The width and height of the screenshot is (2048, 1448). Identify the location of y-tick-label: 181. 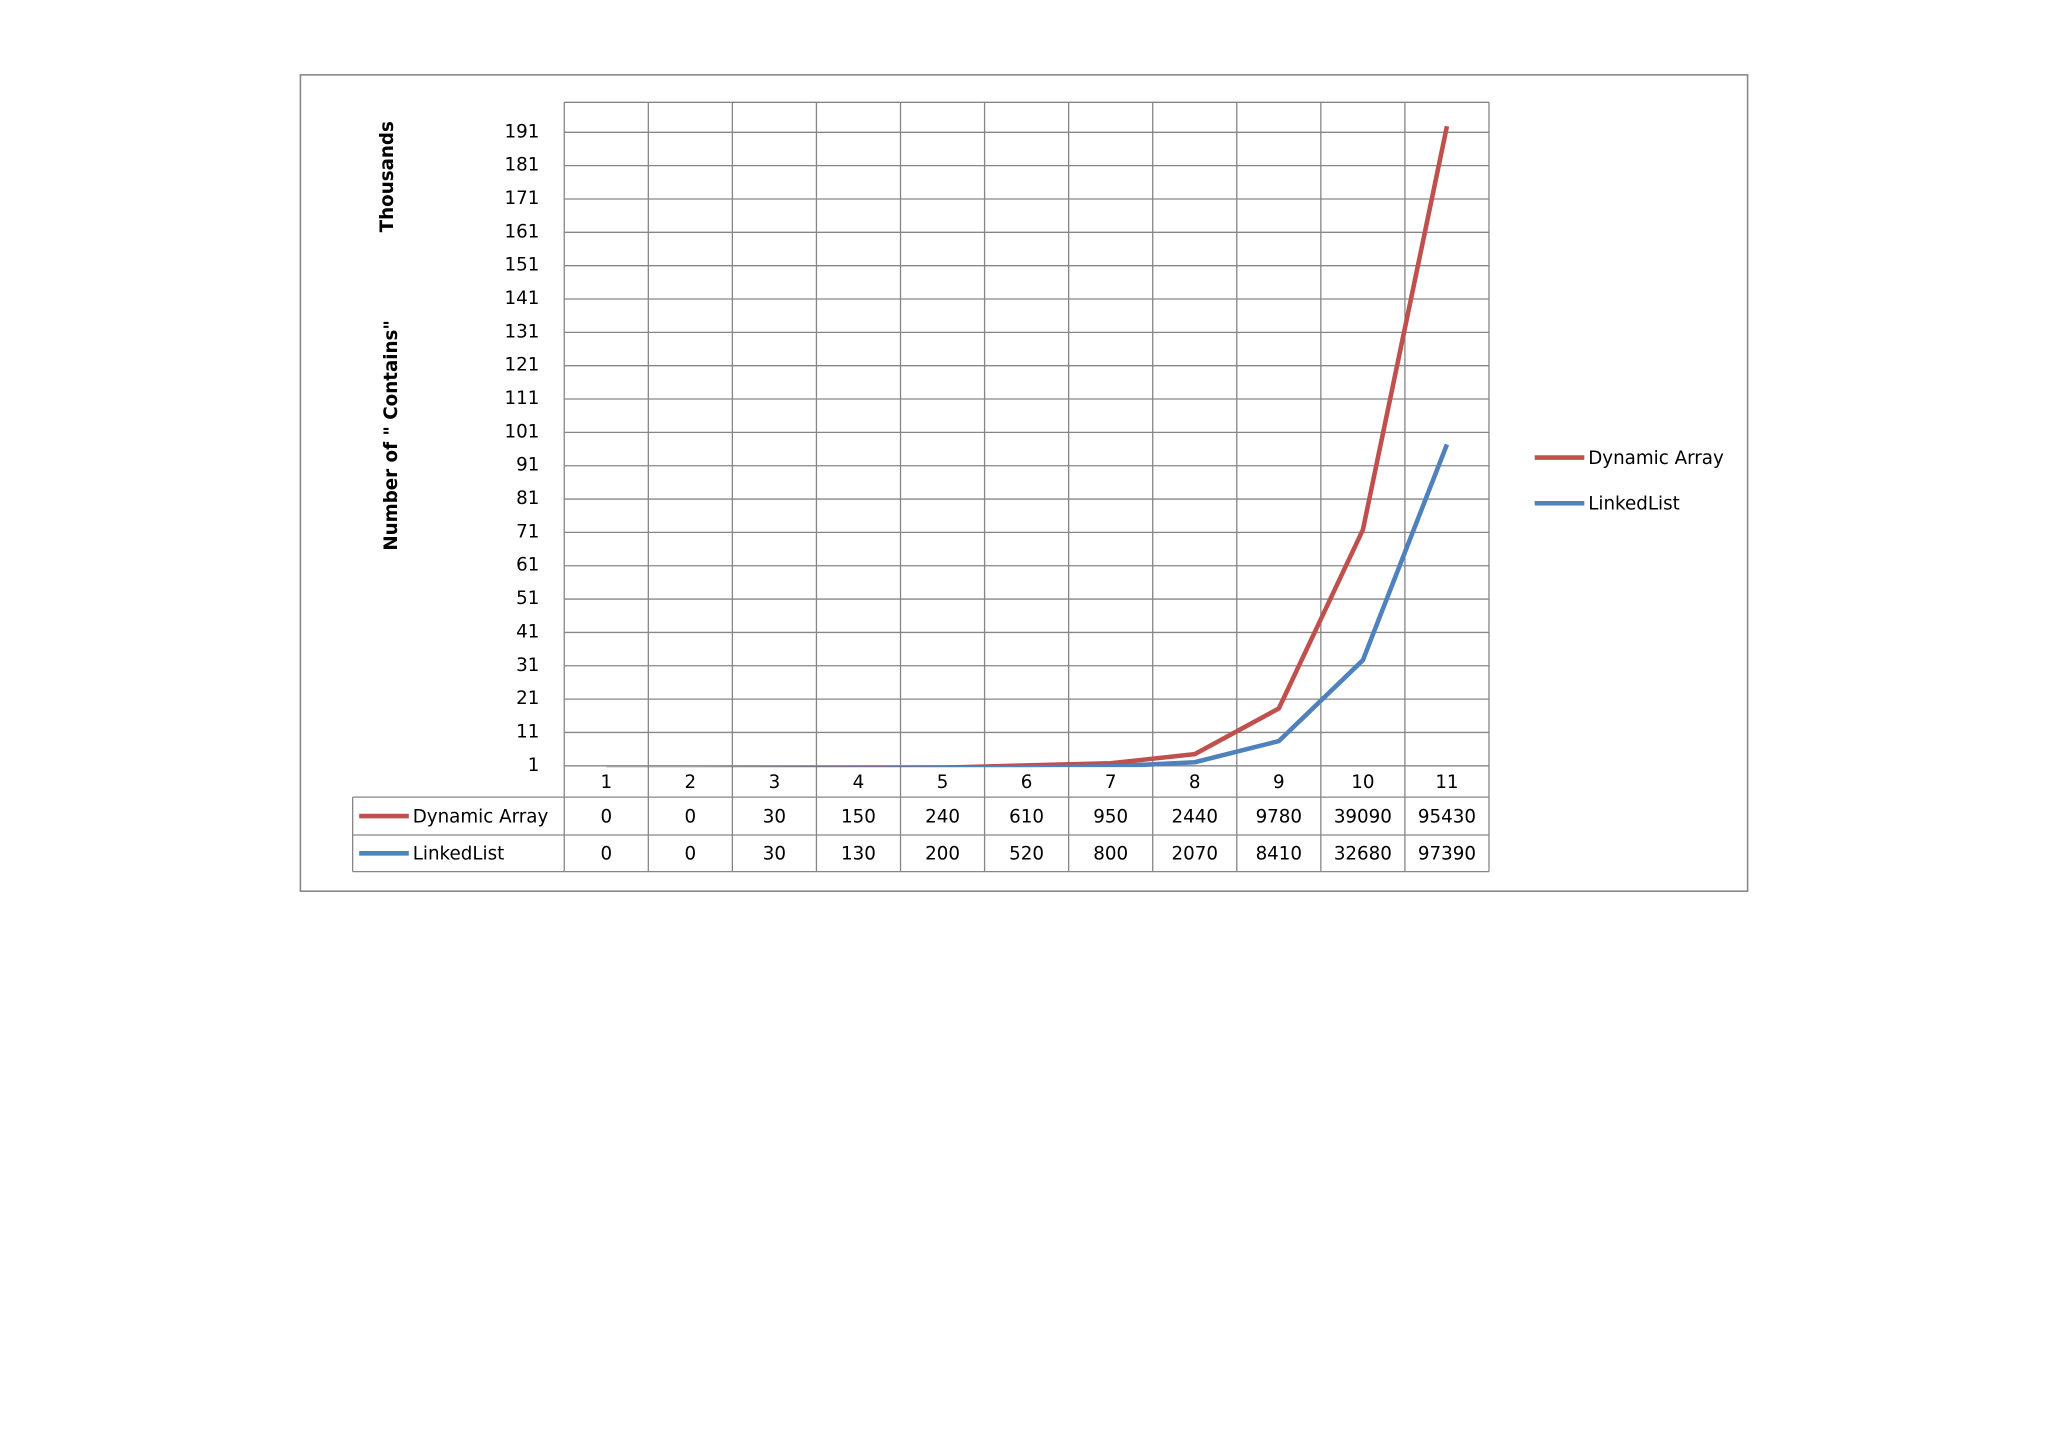
(522, 165).